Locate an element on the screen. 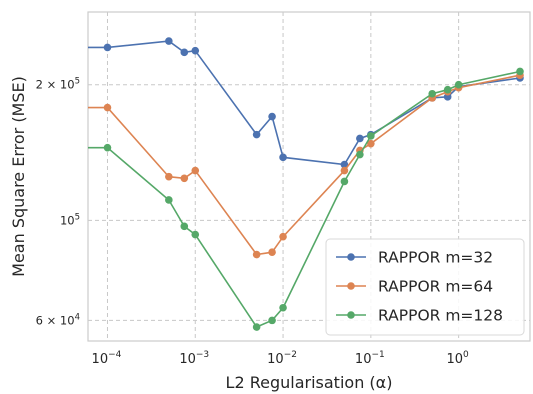 The height and width of the screenshot is (394, 533). x-tick-label: 10⁻² is located at coordinates (282, 358).